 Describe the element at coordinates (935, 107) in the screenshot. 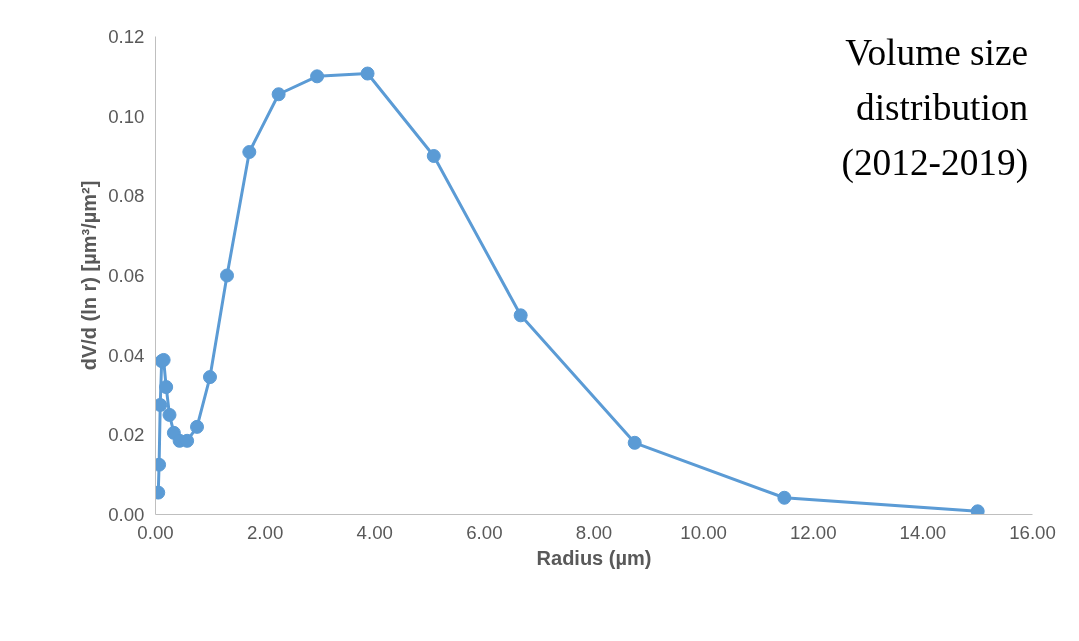

I see `text: Volume size distribution (2012-2019)` at that location.